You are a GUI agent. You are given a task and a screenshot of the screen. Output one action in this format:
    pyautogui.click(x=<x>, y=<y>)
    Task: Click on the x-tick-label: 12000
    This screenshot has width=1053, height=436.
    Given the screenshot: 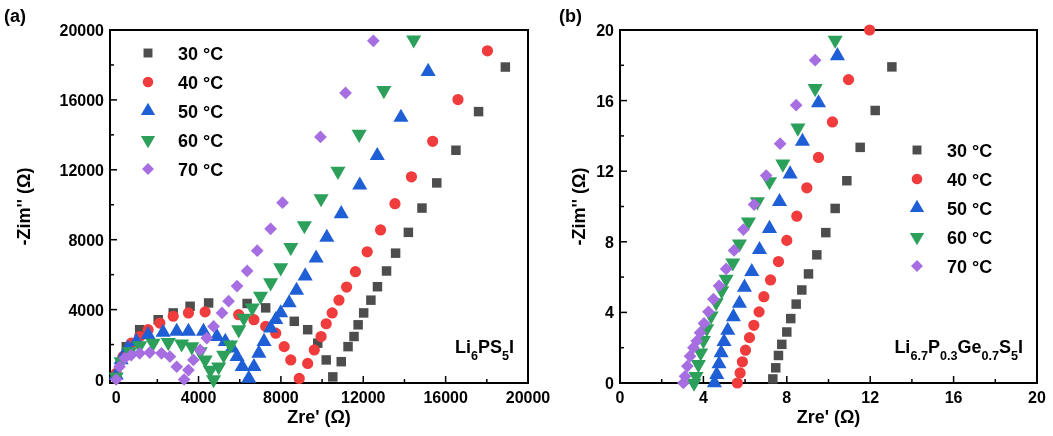 What is the action you would take?
    pyautogui.click(x=363, y=397)
    